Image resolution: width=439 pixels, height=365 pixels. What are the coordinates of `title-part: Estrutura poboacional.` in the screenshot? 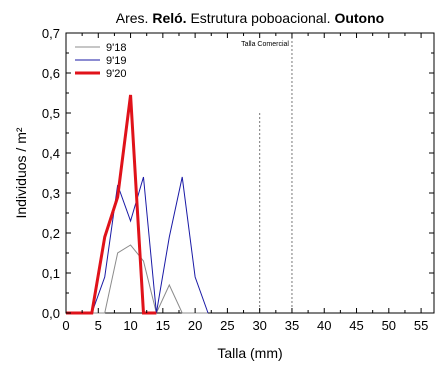 It's located at (261, 18).